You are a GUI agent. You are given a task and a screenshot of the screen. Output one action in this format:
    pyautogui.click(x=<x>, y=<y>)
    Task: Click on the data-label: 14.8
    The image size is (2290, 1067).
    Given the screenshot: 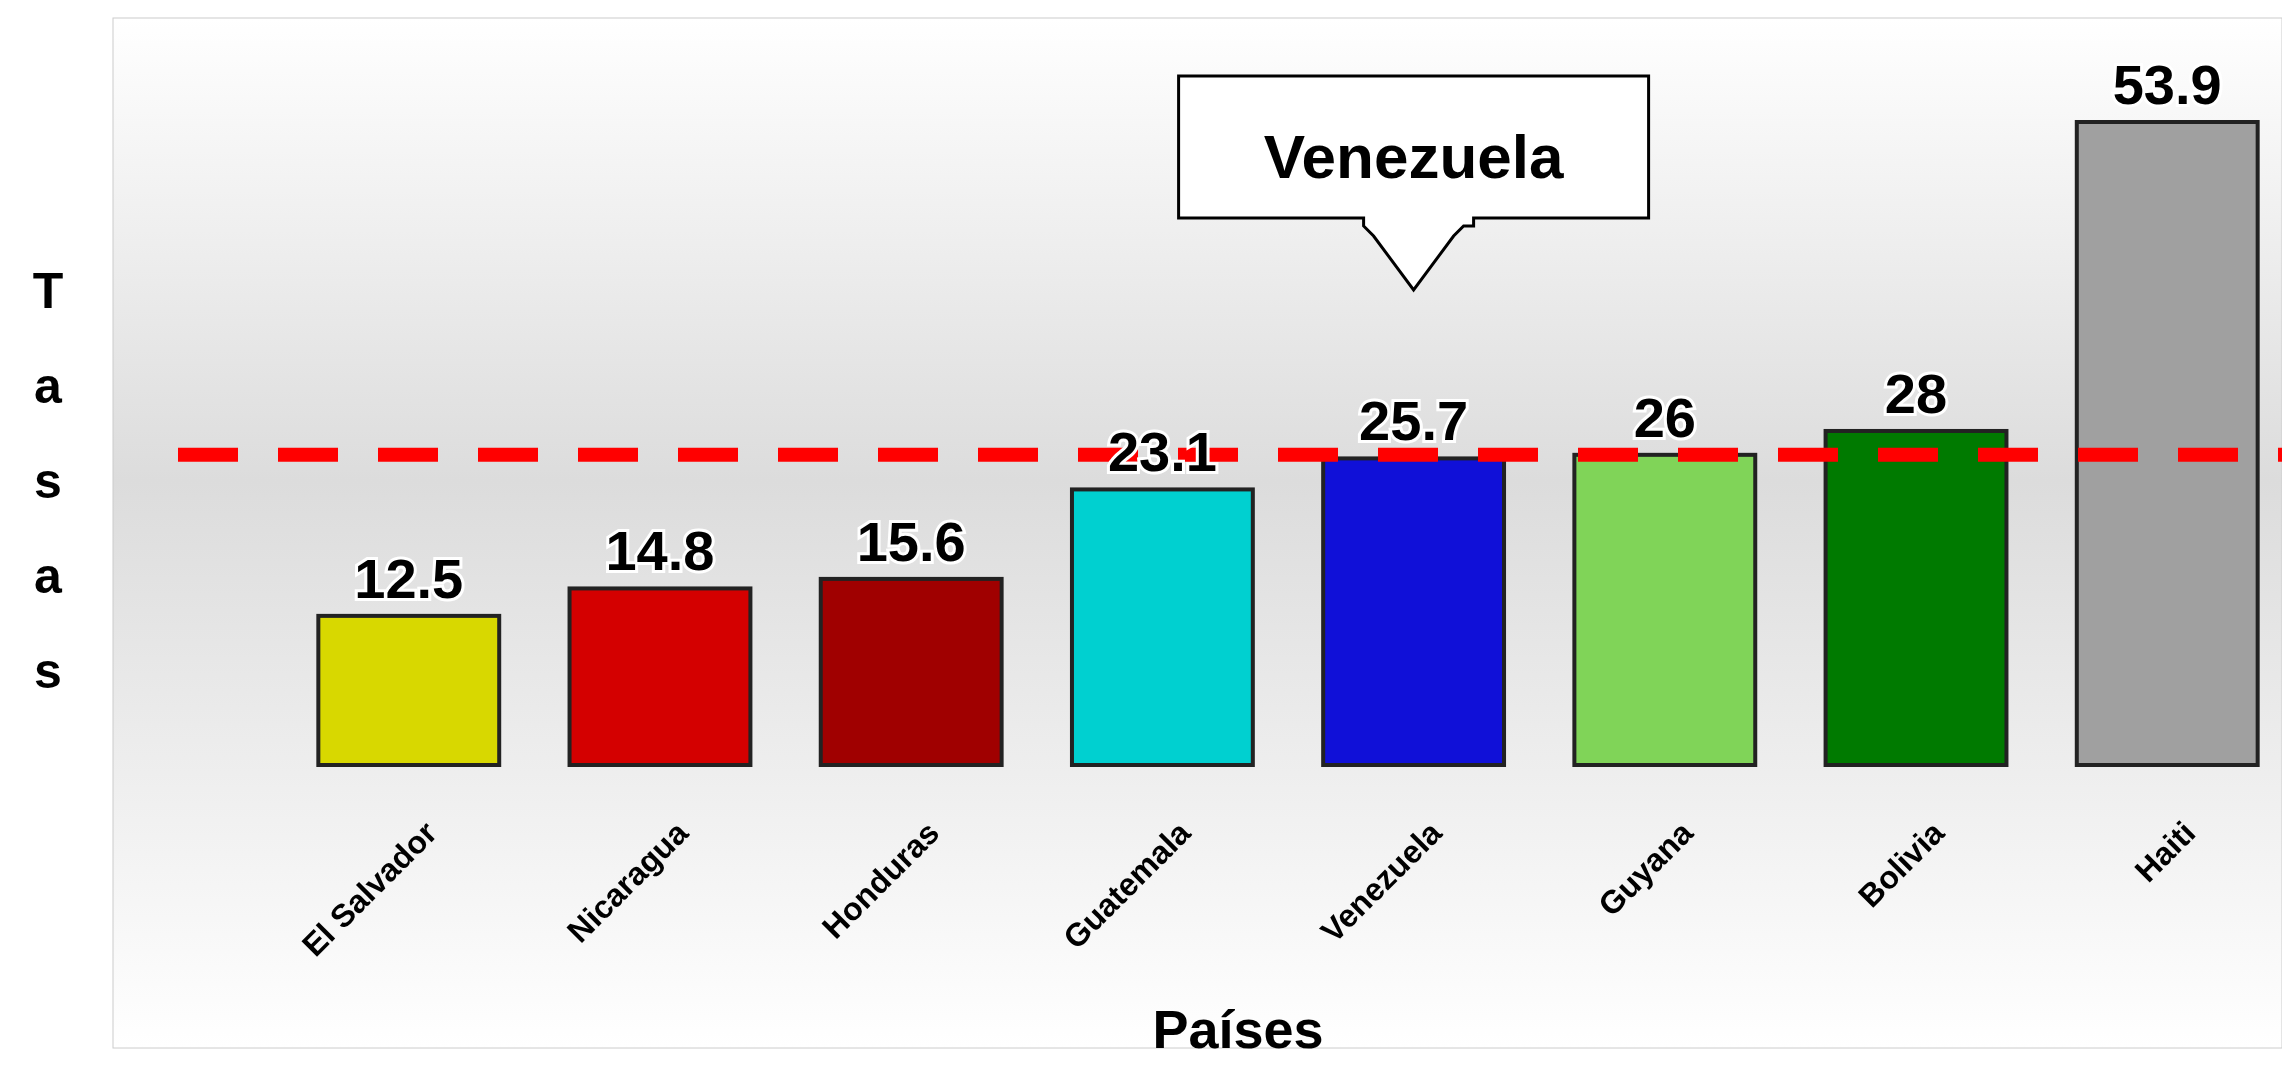 What is the action you would take?
    pyautogui.click(x=660, y=551)
    